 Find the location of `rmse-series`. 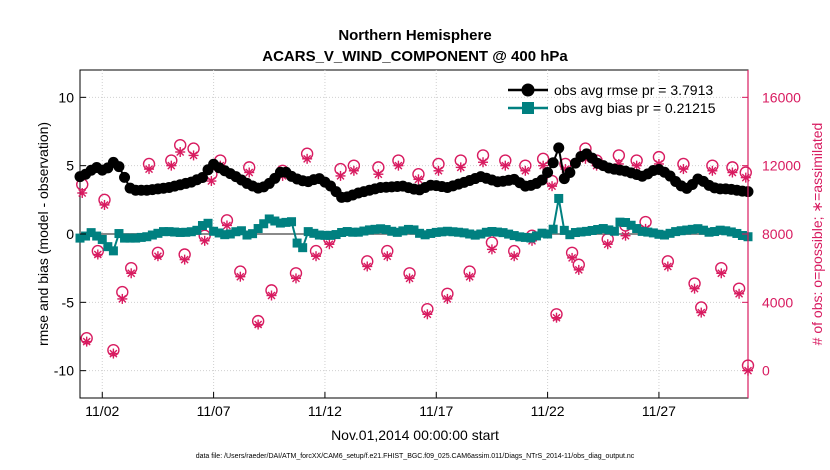

rmse-series is located at coordinates (414, 172).